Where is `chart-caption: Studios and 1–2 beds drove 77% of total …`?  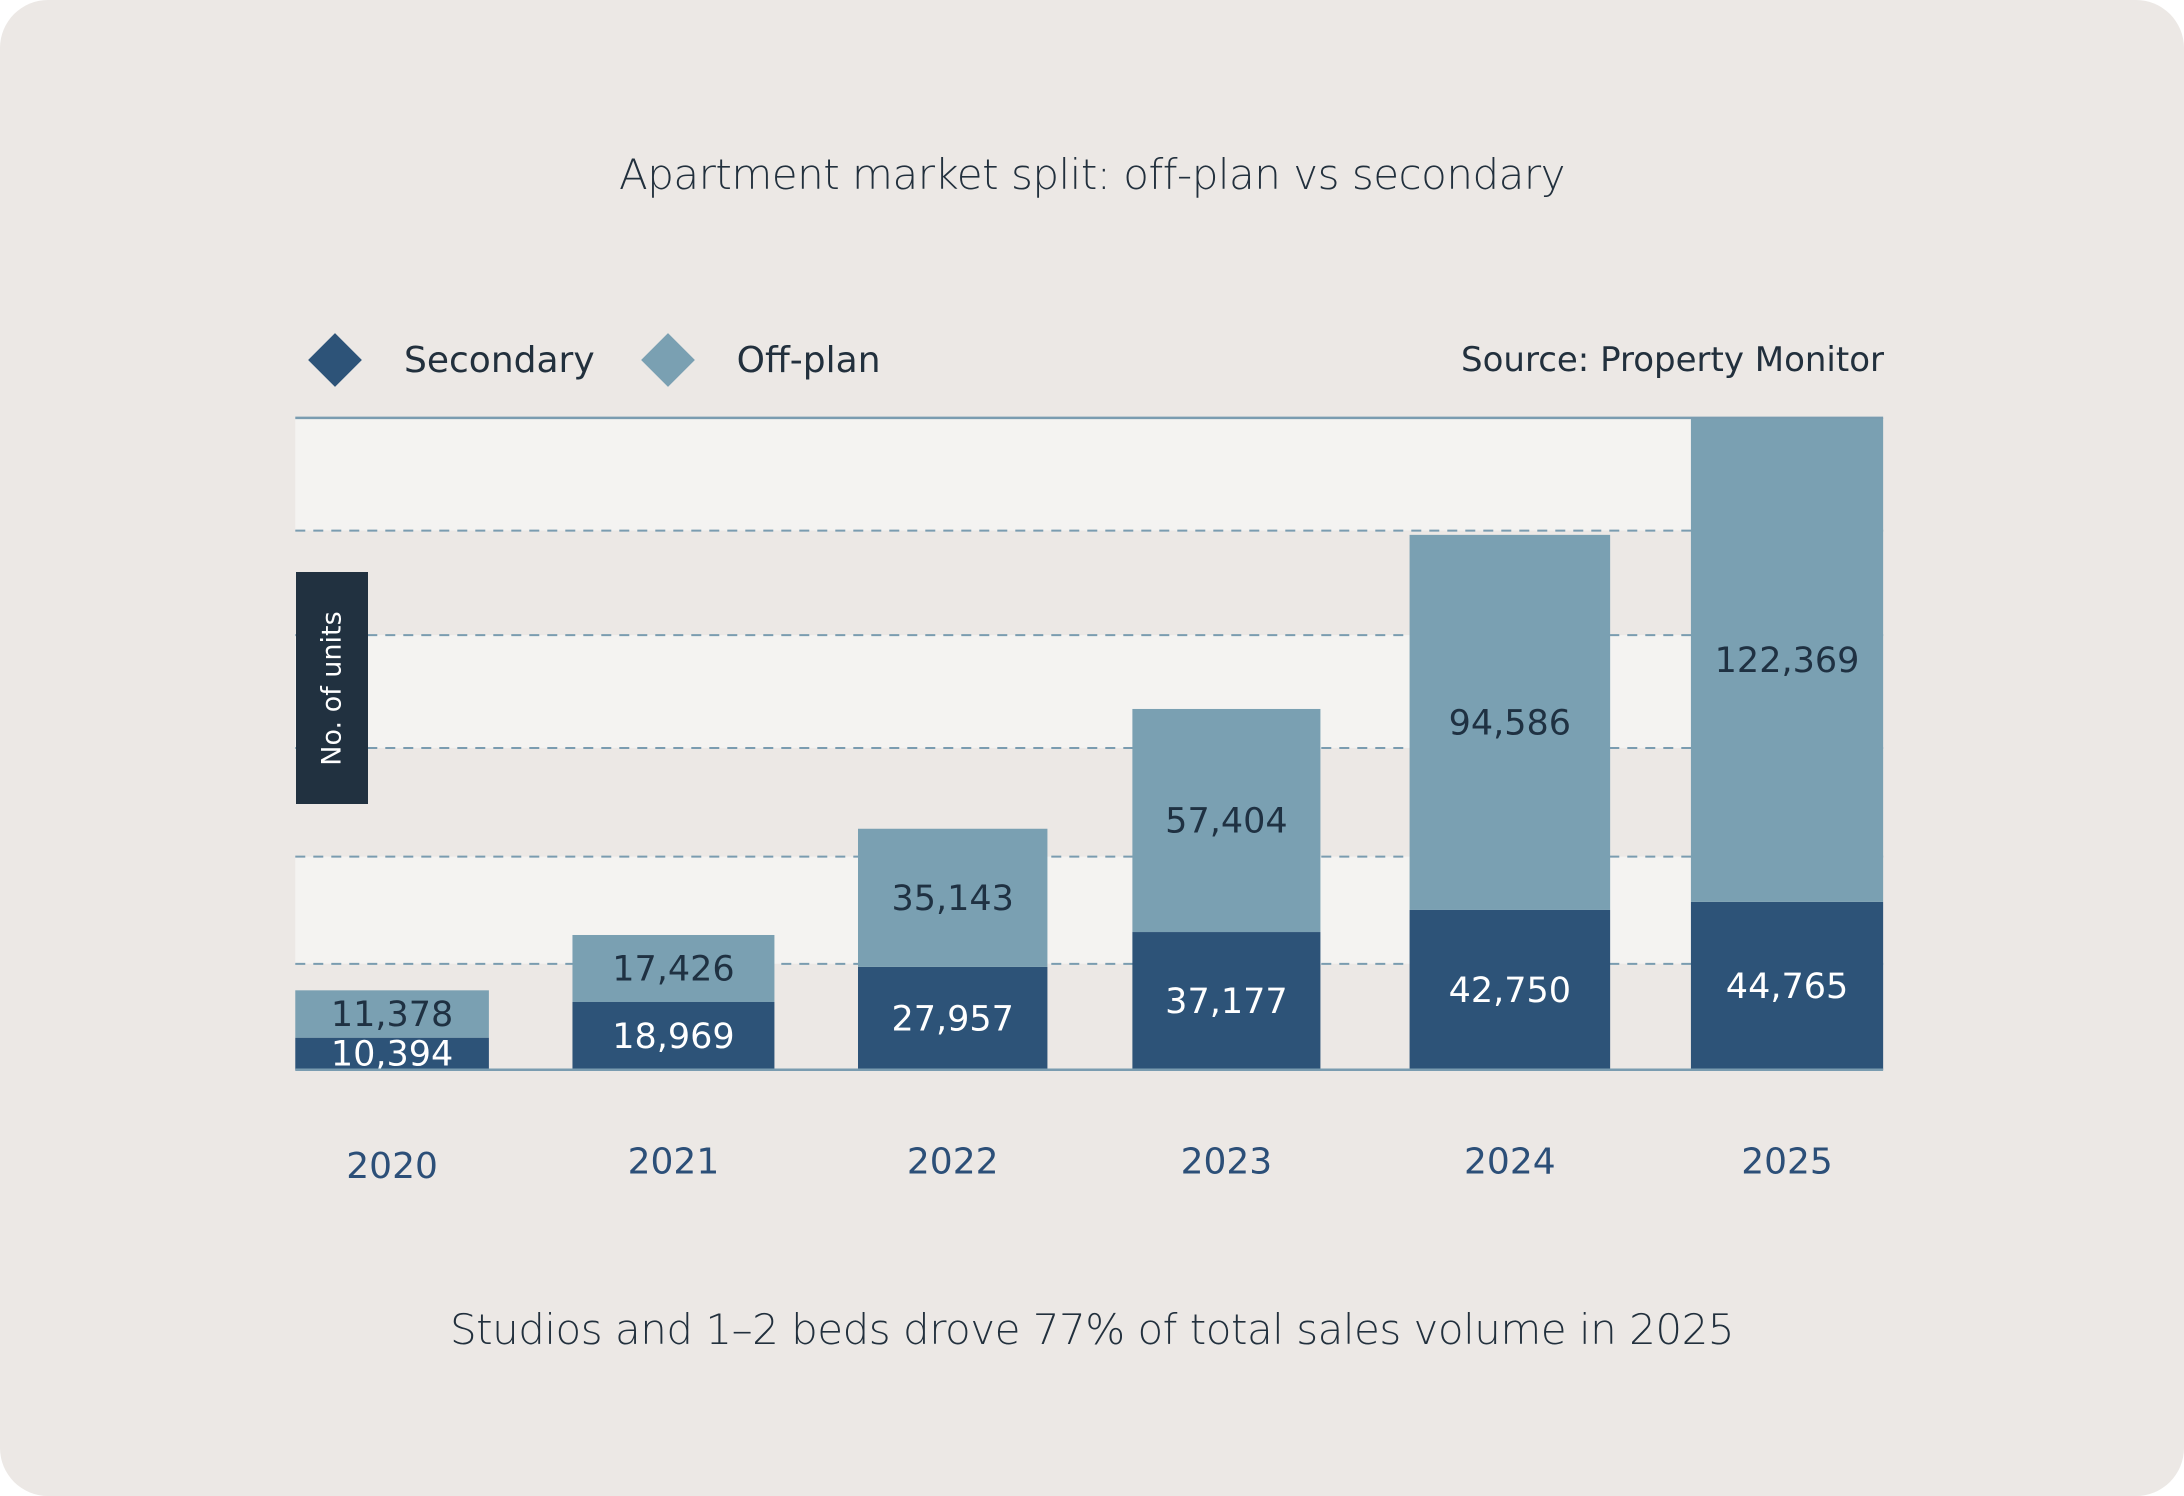 chart-caption: Studios and 1–2 beds drove 77% of total … is located at coordinates (1092, 1329).